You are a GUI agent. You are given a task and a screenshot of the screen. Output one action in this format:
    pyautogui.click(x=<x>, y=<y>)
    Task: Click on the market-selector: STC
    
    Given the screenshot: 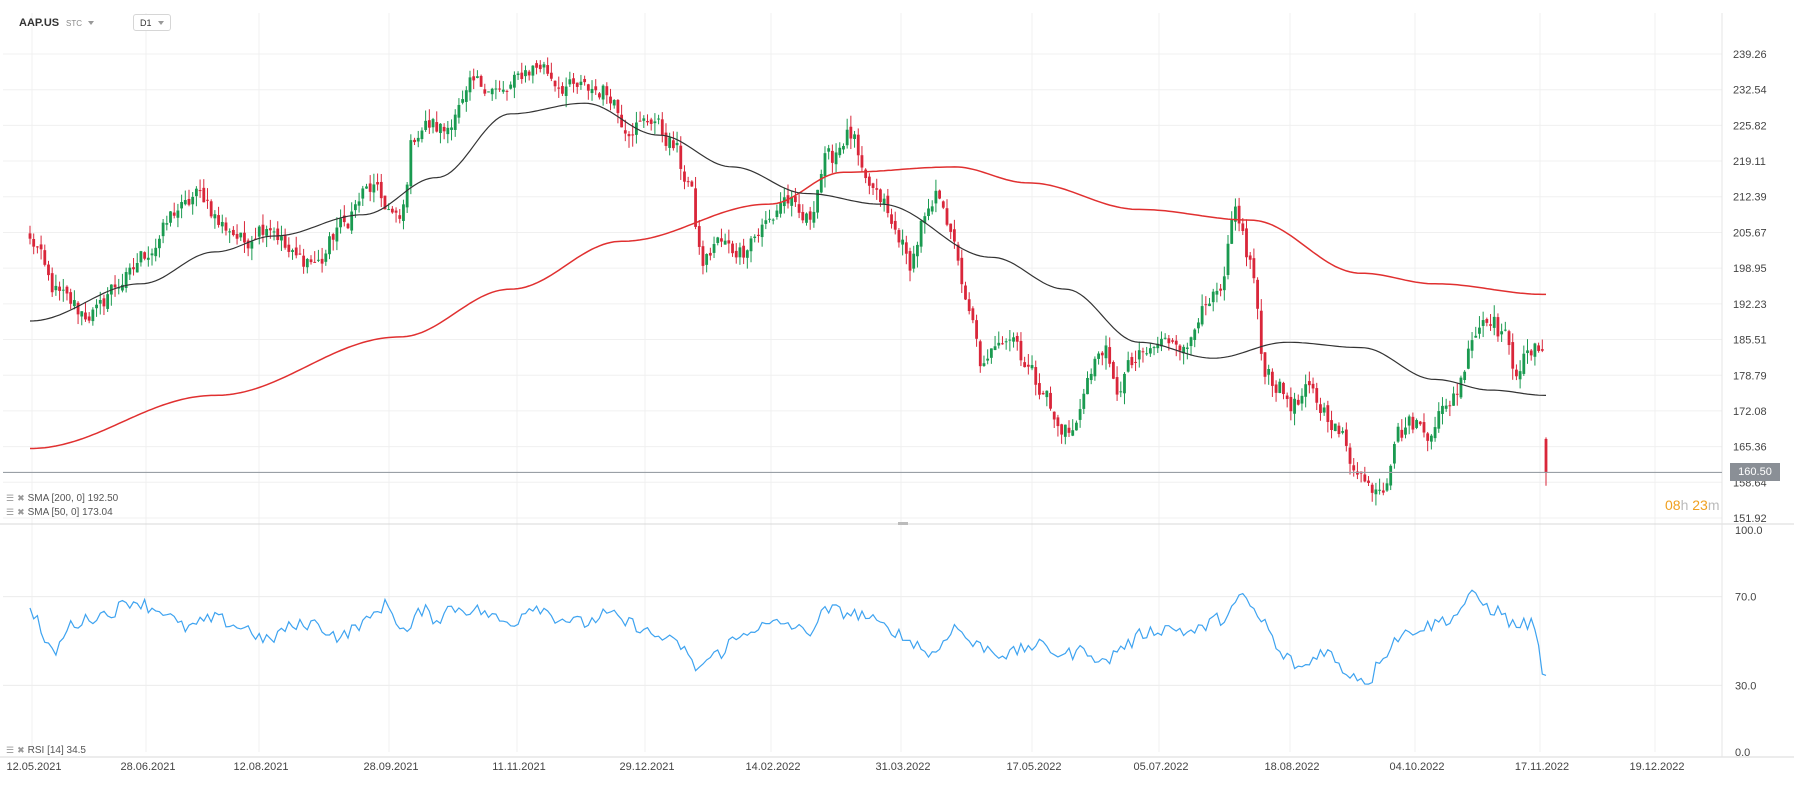 What is the action you would take?
    pyautogui.click(x=80, y=23)
    